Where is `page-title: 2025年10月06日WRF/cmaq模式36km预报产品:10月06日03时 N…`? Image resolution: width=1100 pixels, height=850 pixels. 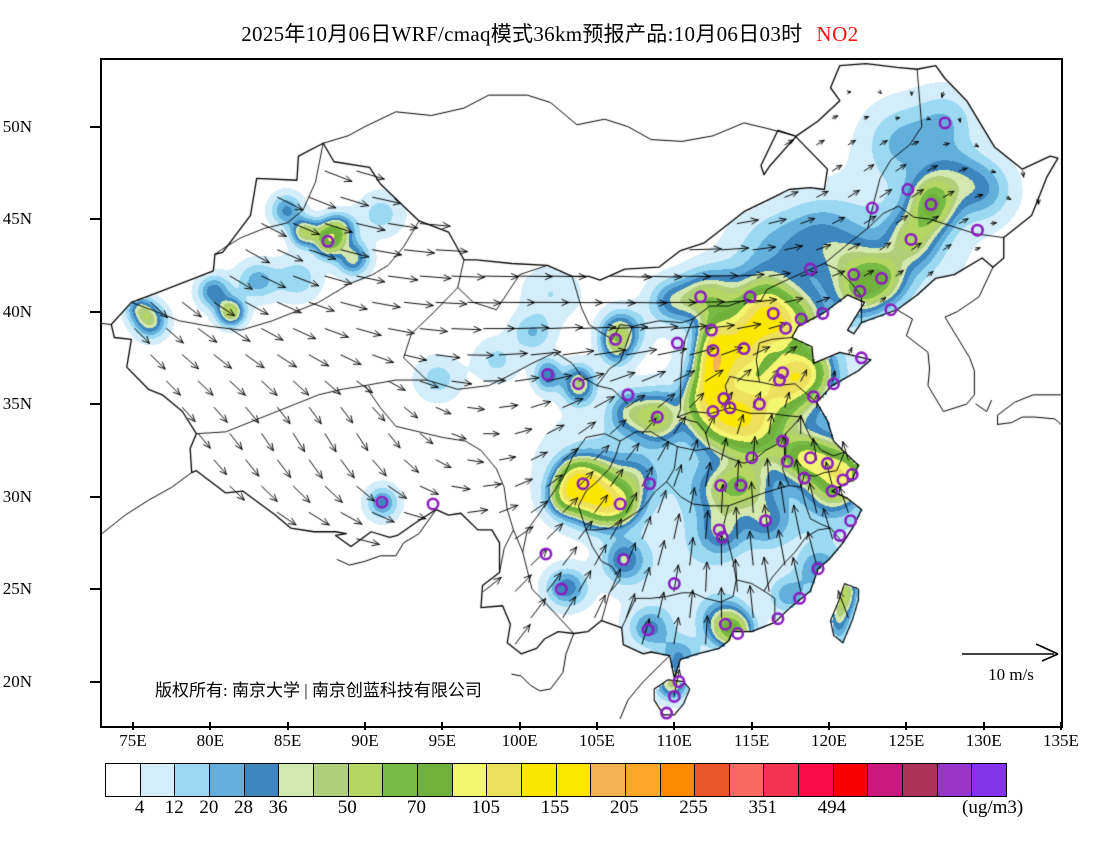
page-title: 2025年10月06日WRF/cmaq模式36km预报产品:10月06日03时 N… is located at coordinates (550, 33).